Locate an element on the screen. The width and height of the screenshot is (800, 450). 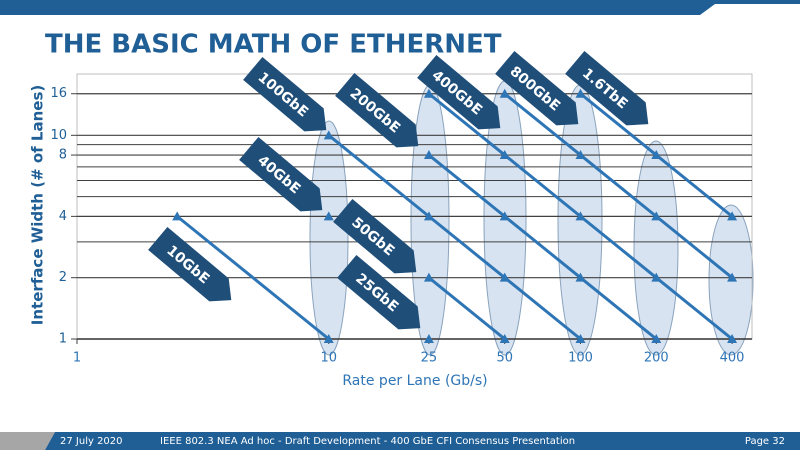
top-band is located at coordinates (400, 7).